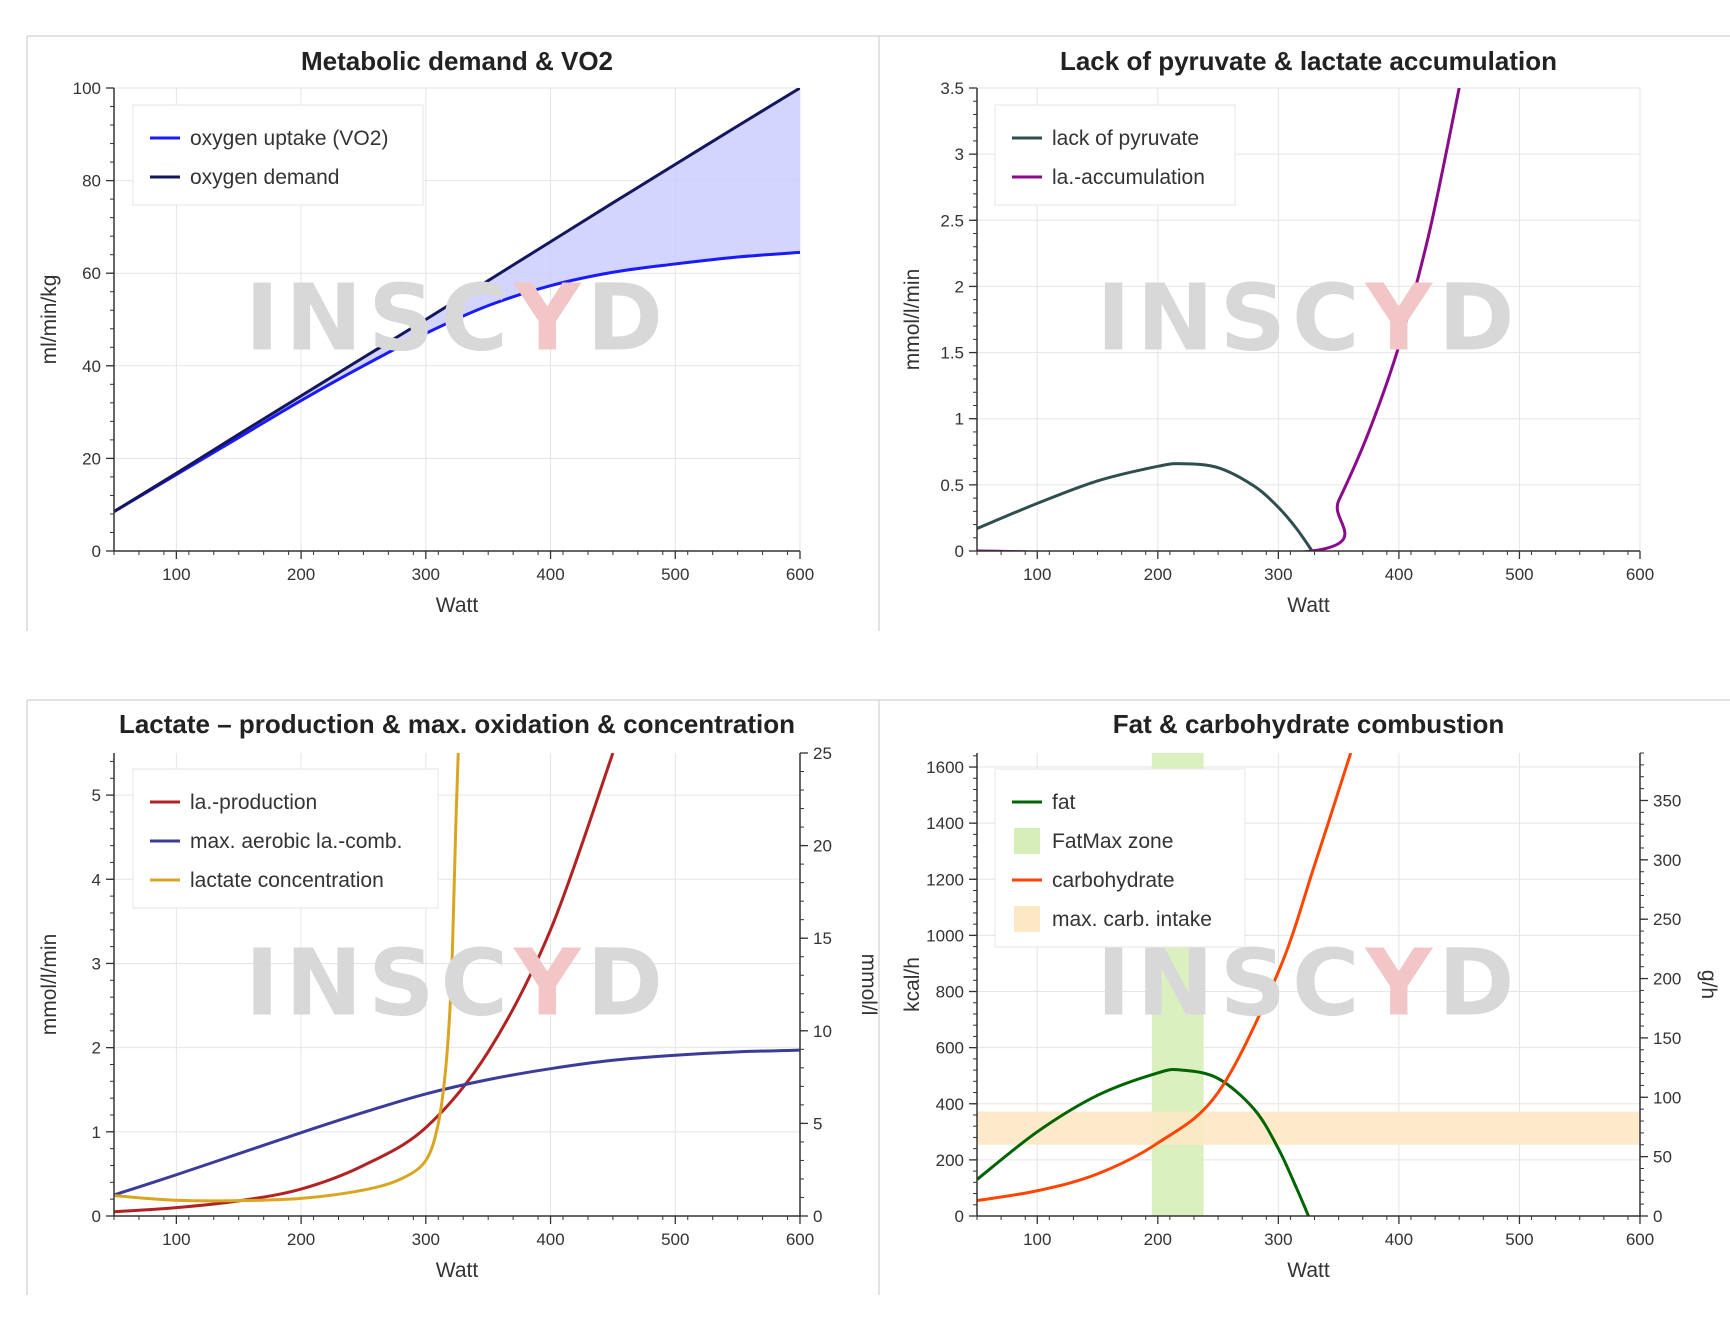  Describe the element at coordinates (96, 879) in the screenshot. I see `y-tick-label: 4` at that location.